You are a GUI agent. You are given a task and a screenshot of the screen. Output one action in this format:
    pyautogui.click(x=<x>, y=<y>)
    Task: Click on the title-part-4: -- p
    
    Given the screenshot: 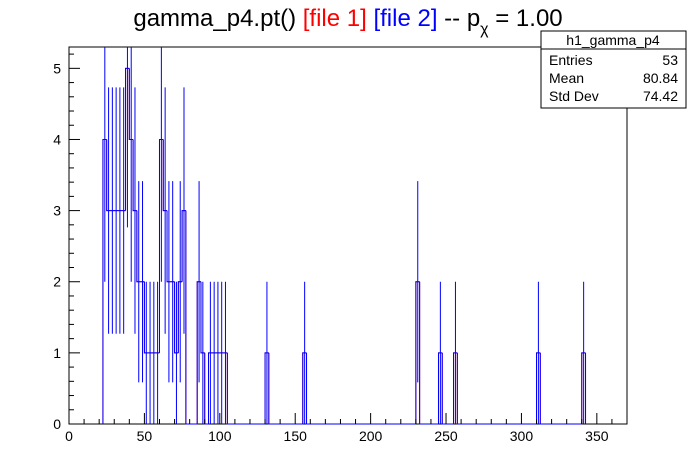 What is the action you would take?
    pyautogui.click(x=459, y=18)
    